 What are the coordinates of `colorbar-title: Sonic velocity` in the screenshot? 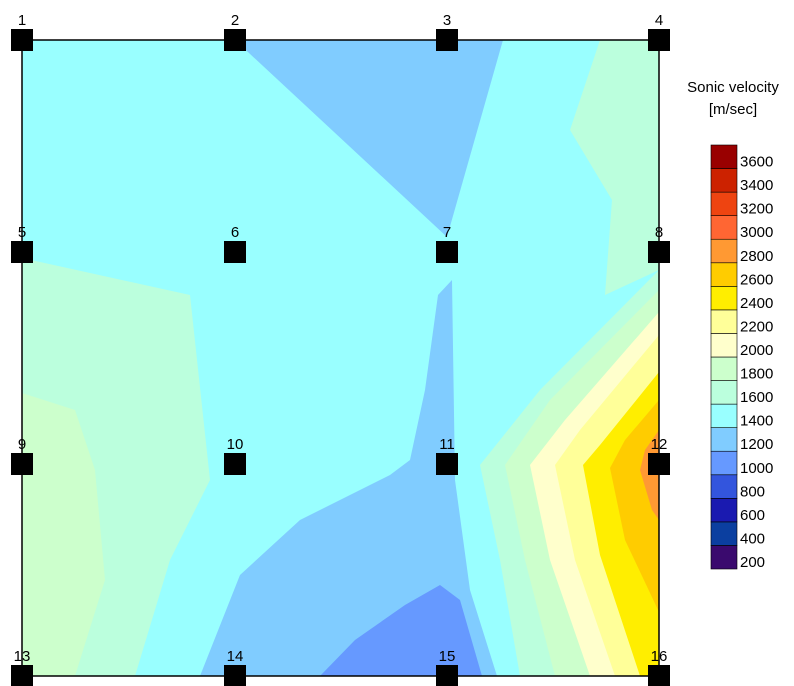 It's located at (733, 87).